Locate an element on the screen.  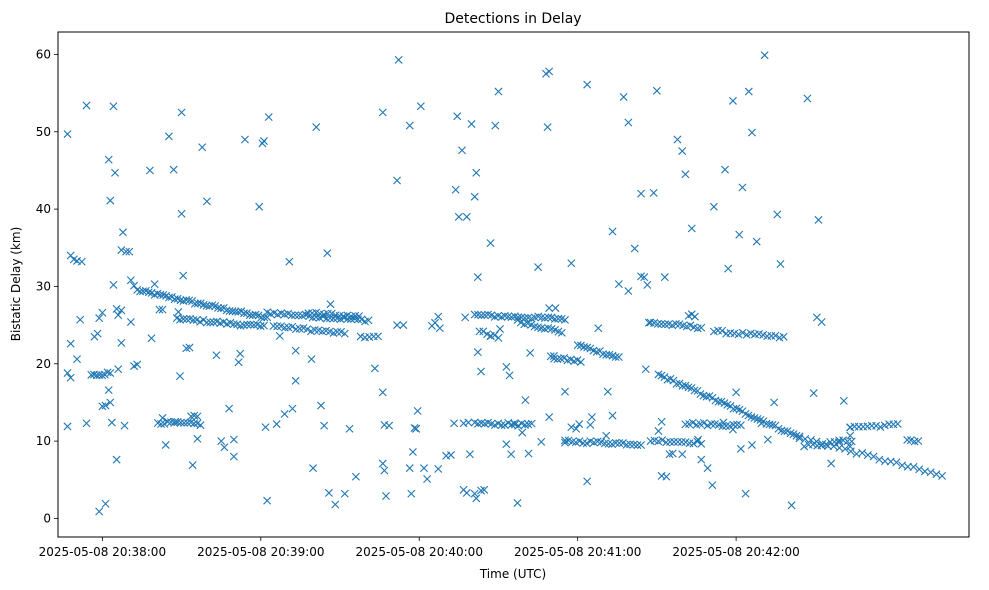
y-axis-label: Bistatic Delay (km) is located at coordinates (16, 284).